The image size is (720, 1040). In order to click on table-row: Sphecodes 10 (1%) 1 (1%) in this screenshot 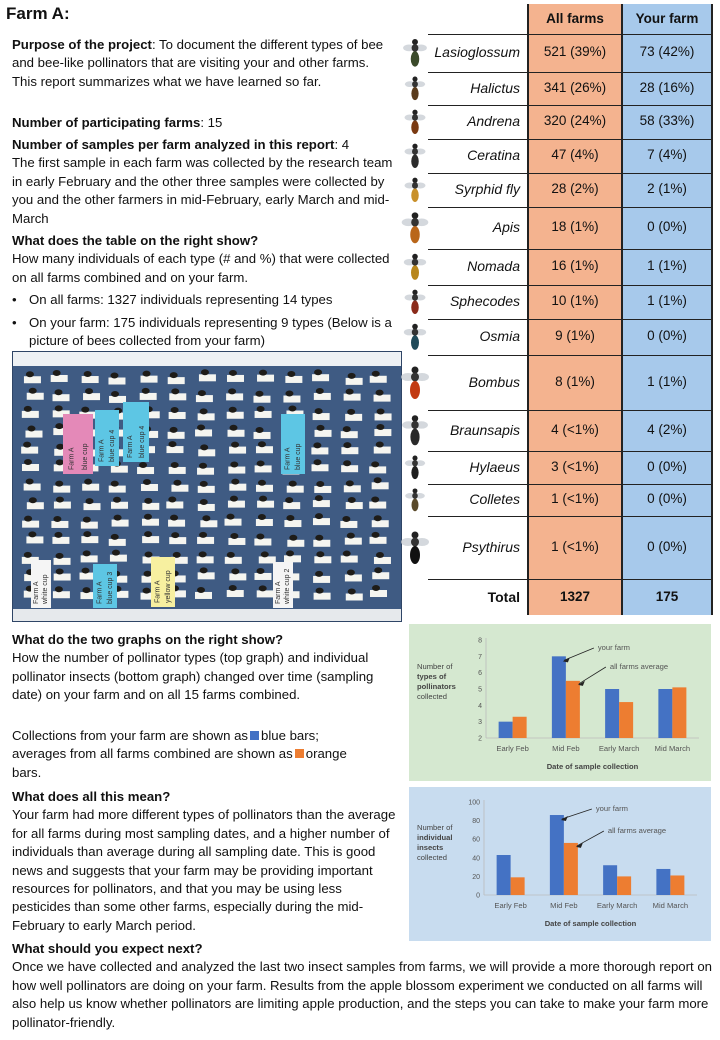, I will do `click(556, 302)`.